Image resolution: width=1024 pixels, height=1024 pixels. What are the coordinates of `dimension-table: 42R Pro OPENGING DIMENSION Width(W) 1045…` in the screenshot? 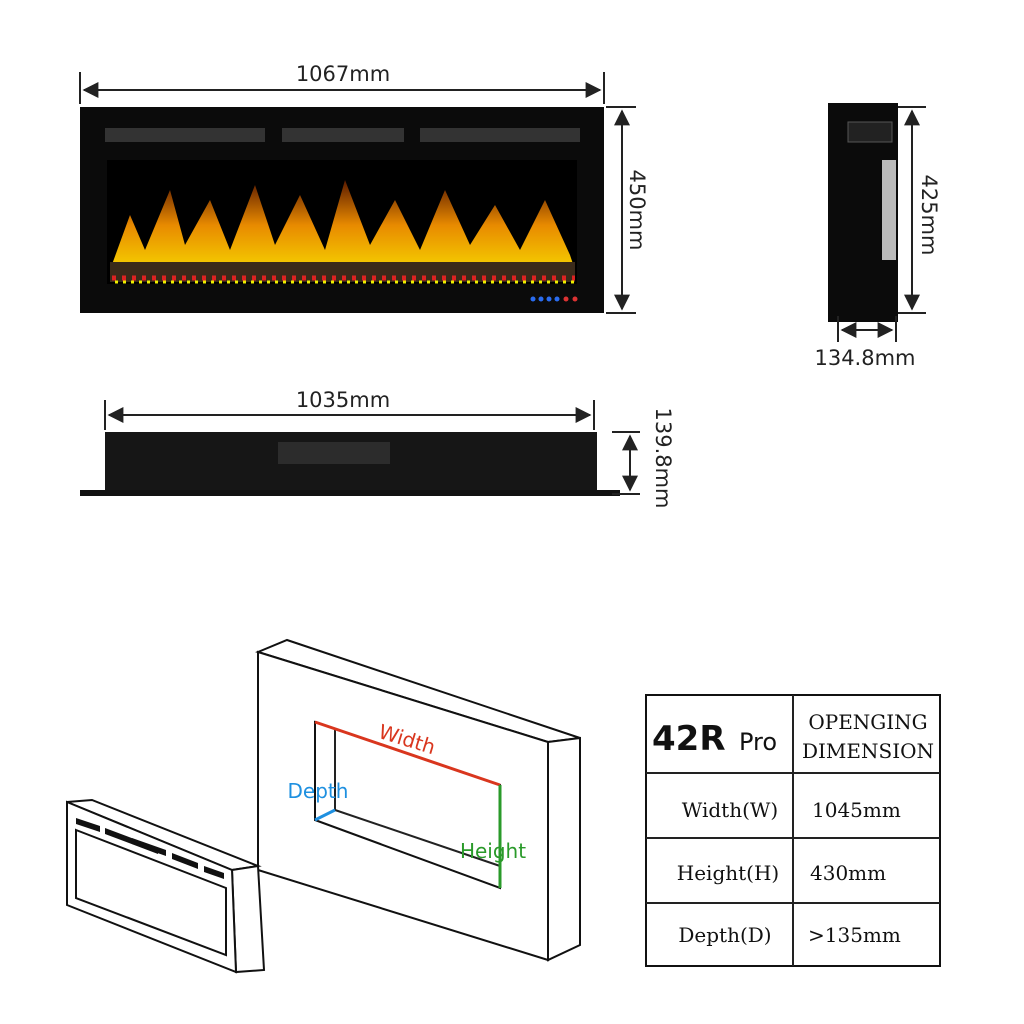 It's located at (793, 830).